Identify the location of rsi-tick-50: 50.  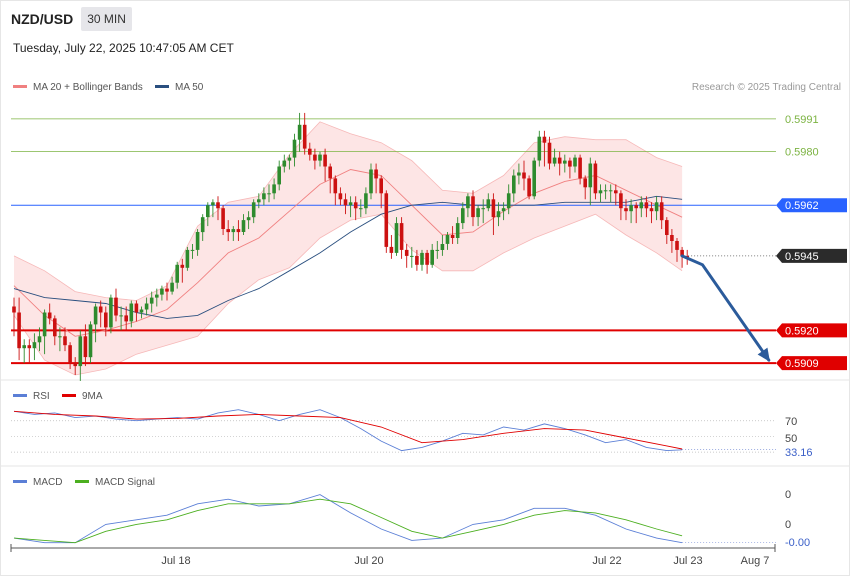
(791, 439).